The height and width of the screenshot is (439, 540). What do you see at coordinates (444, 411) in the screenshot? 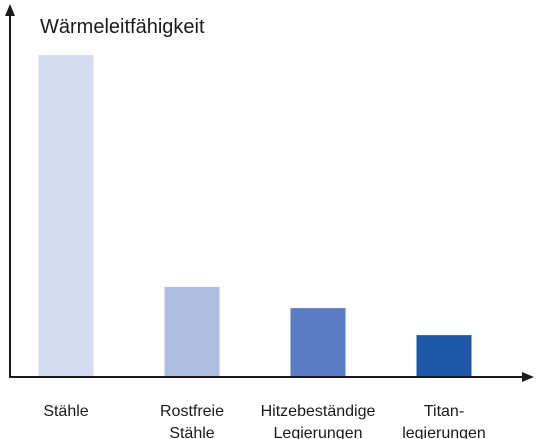
I see `x-tick-label-line: Titan-` at bounding box center [444, 411].